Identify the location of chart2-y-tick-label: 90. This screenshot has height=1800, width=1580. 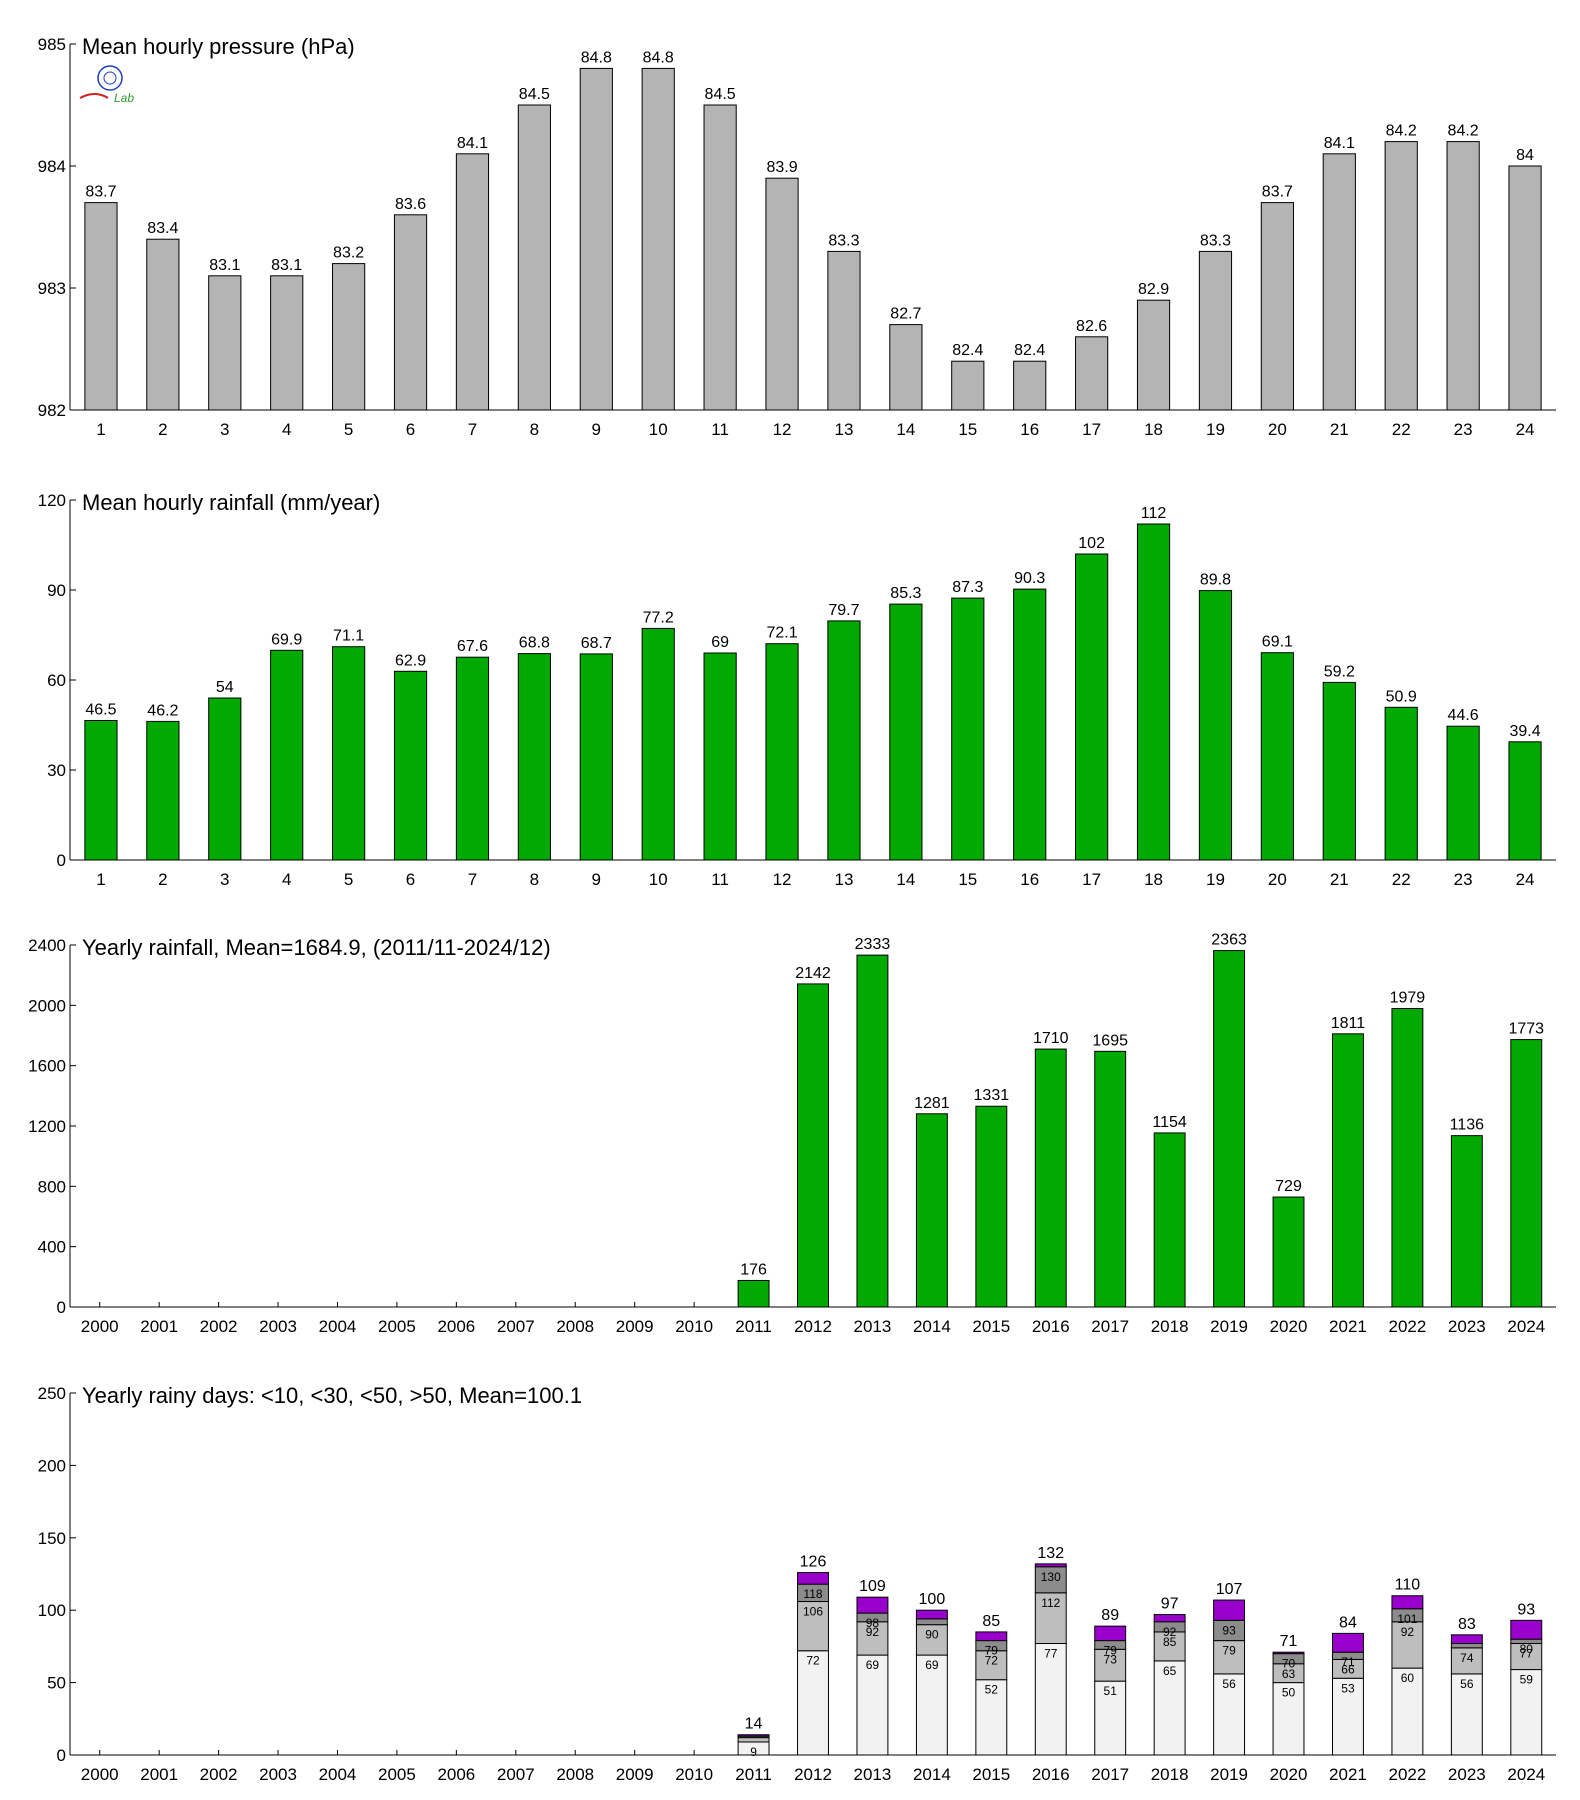
(56, 590).